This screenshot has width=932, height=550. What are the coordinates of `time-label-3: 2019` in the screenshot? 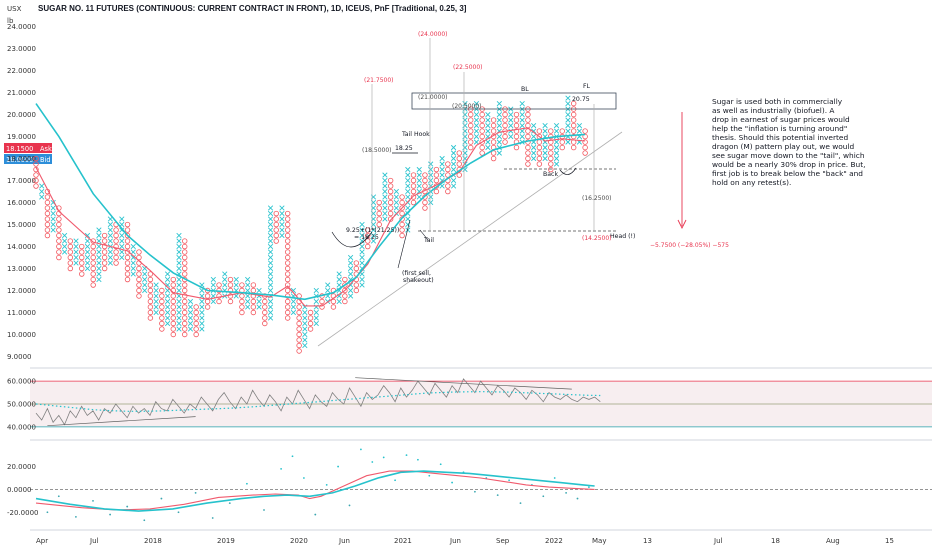 It's located at (226, 541).